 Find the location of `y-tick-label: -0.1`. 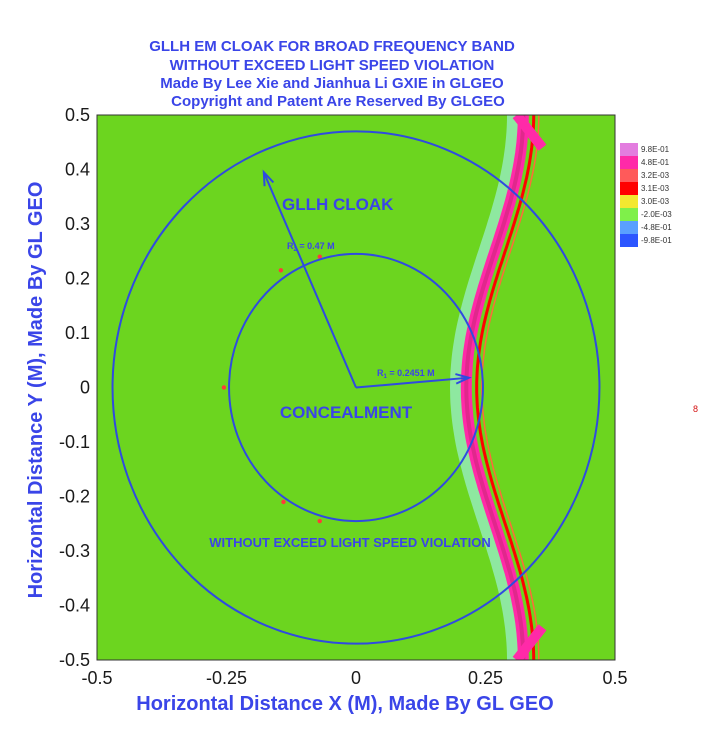

y-tick-label: -0.1 is located at coordinates (74, 442).